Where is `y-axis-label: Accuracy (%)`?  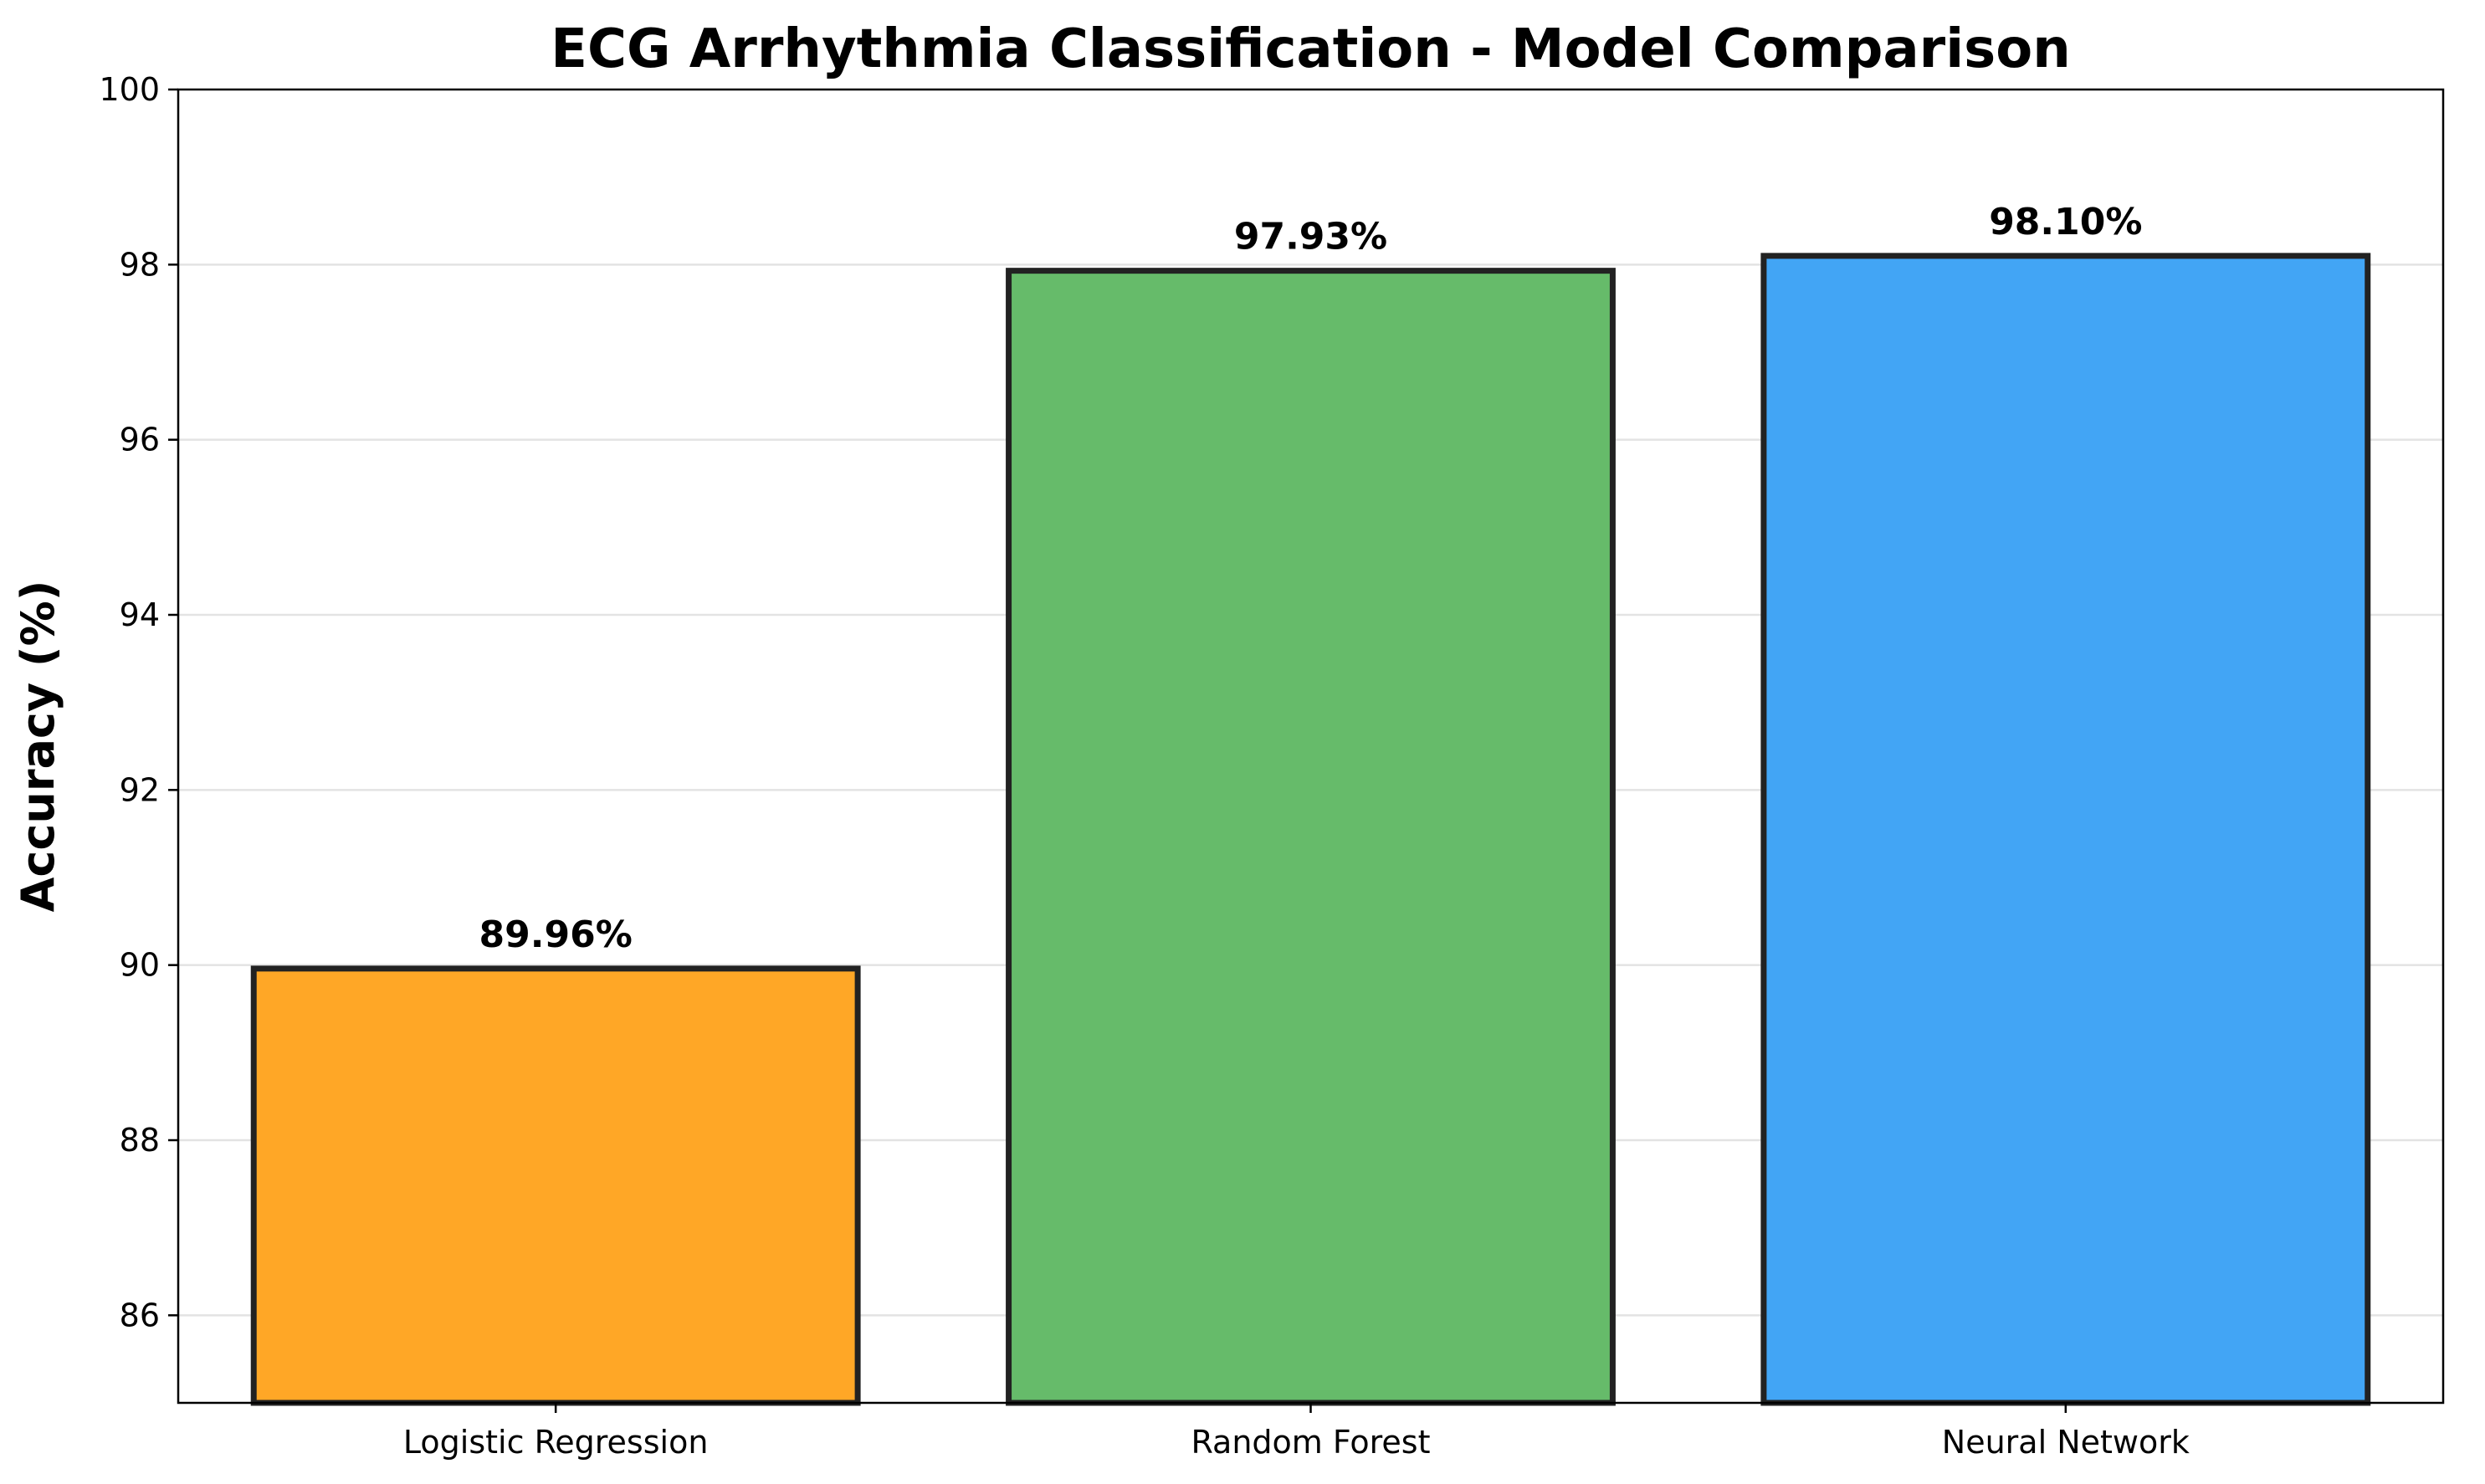 y-axis-label: Accuracy (%) is located at coordinates (38, 747).